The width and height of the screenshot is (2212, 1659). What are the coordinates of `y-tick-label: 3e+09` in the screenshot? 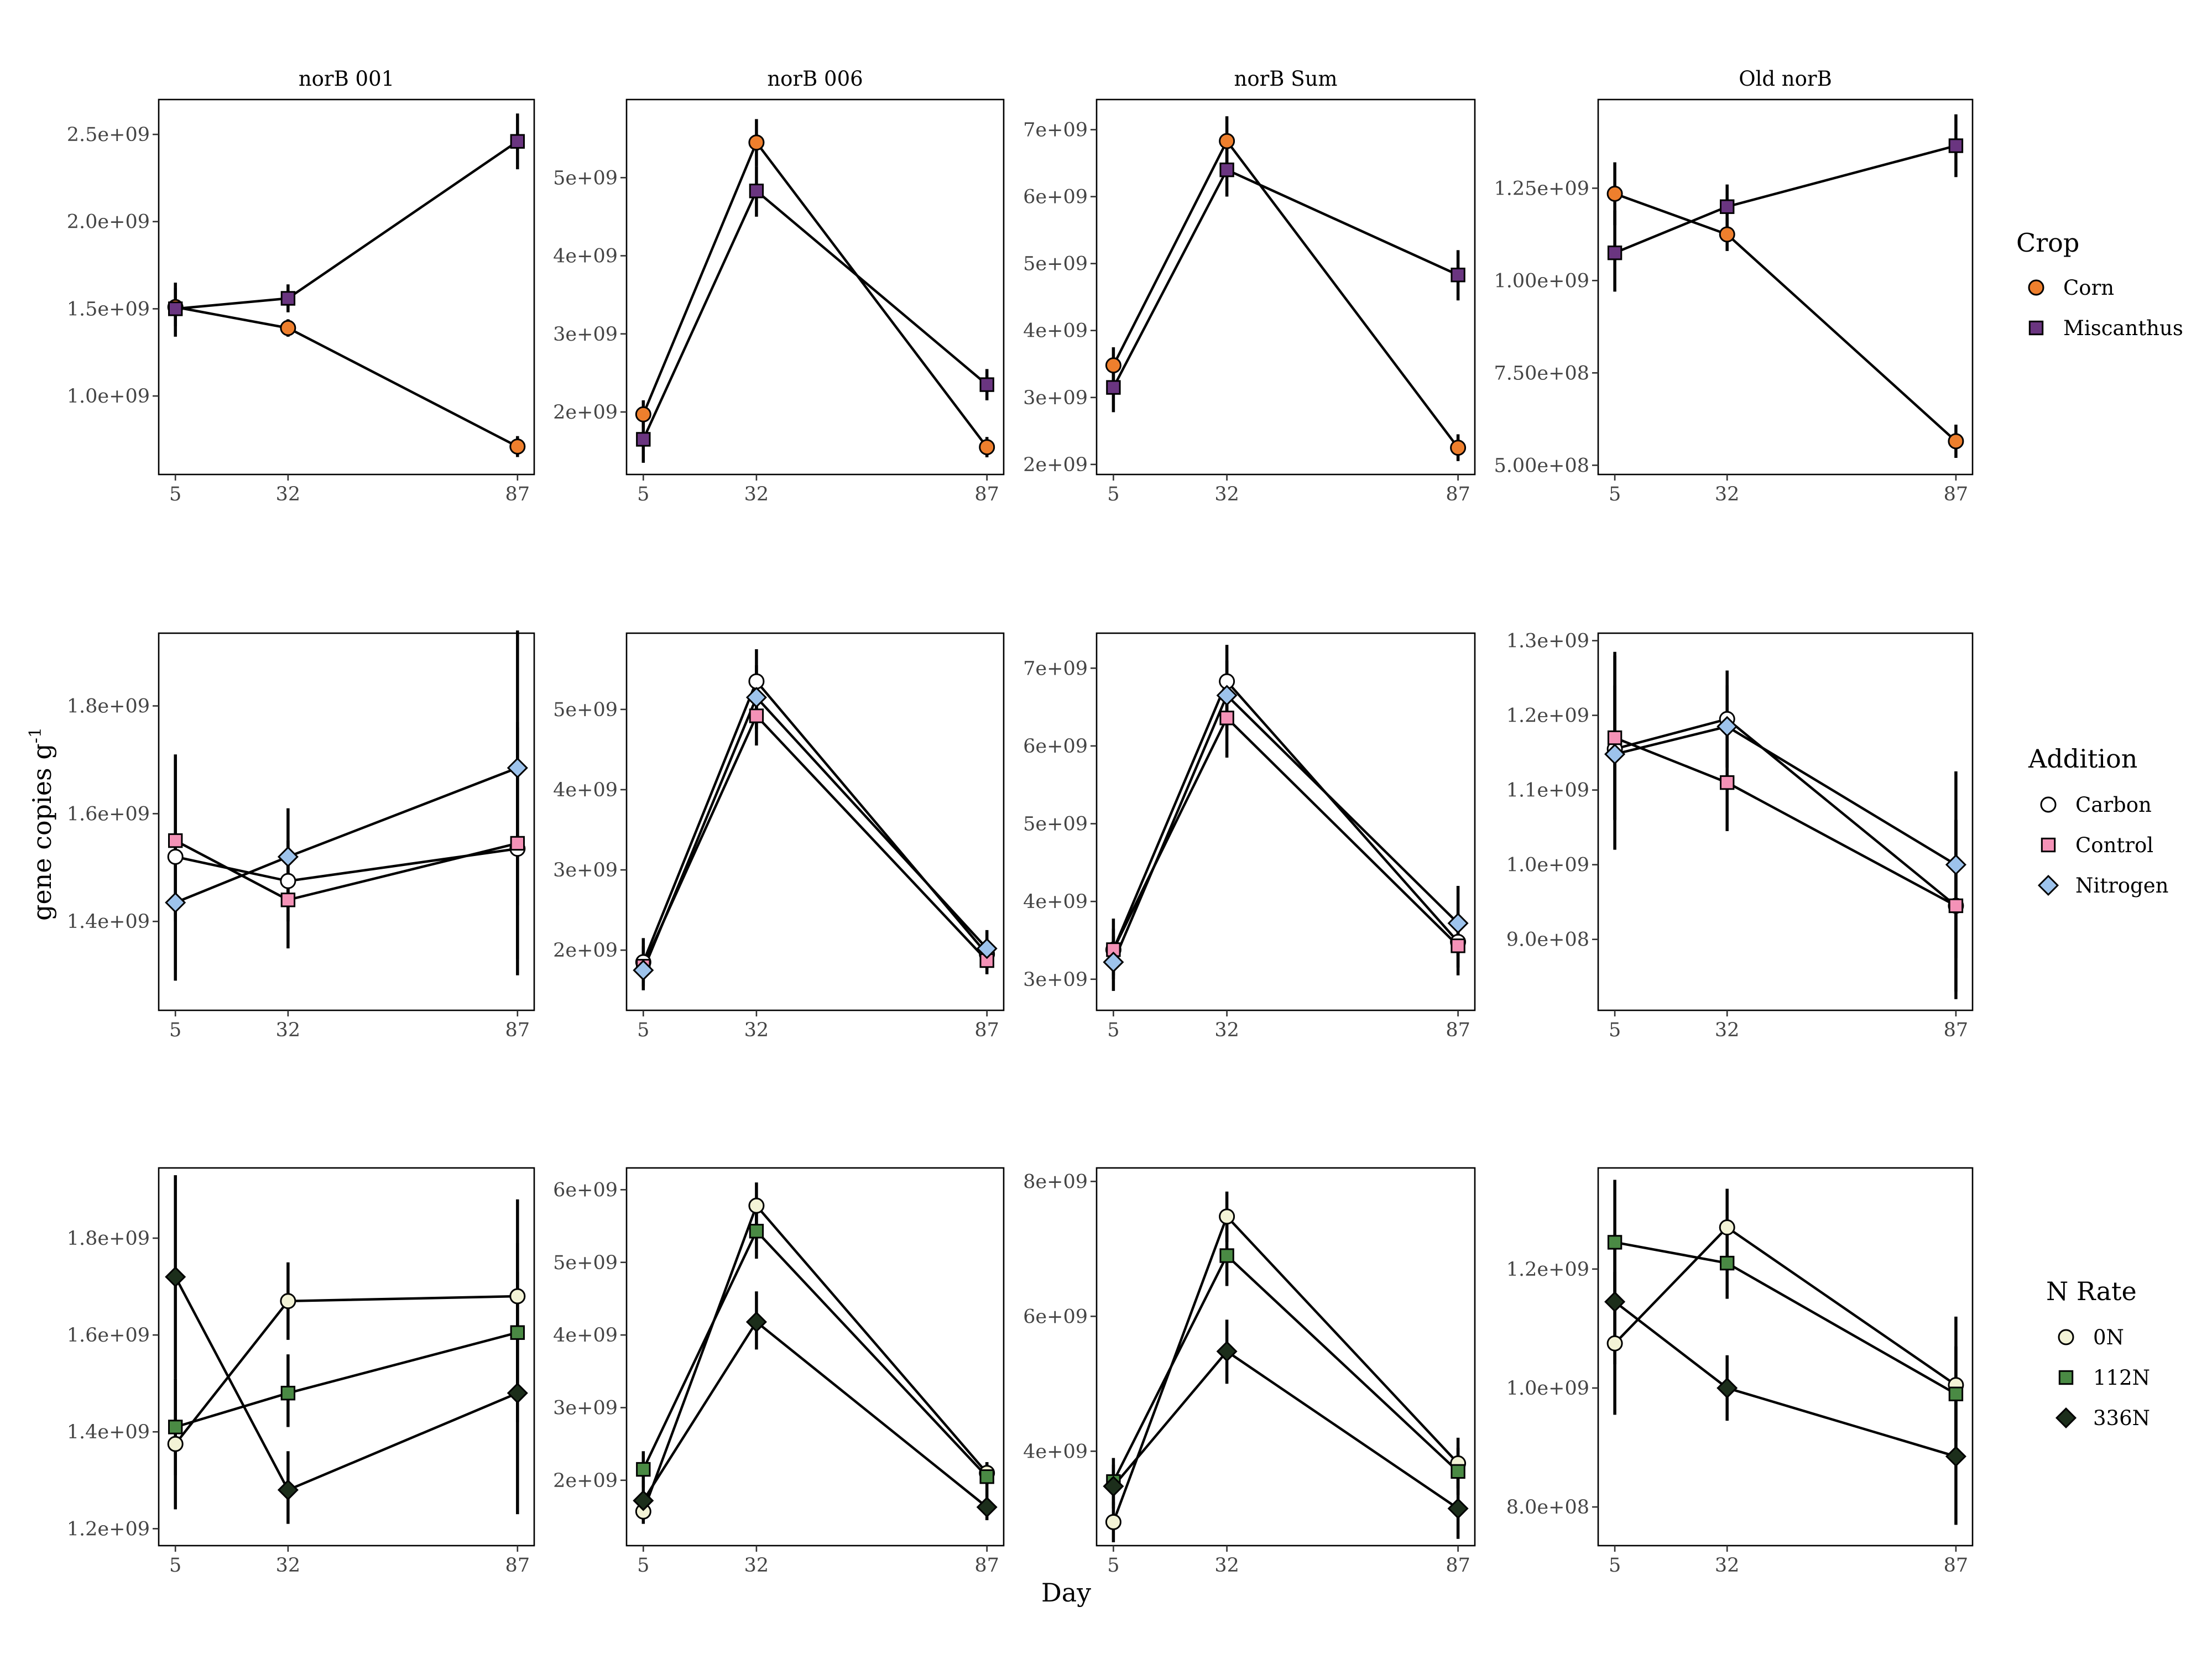 It's located at (1056, 398).